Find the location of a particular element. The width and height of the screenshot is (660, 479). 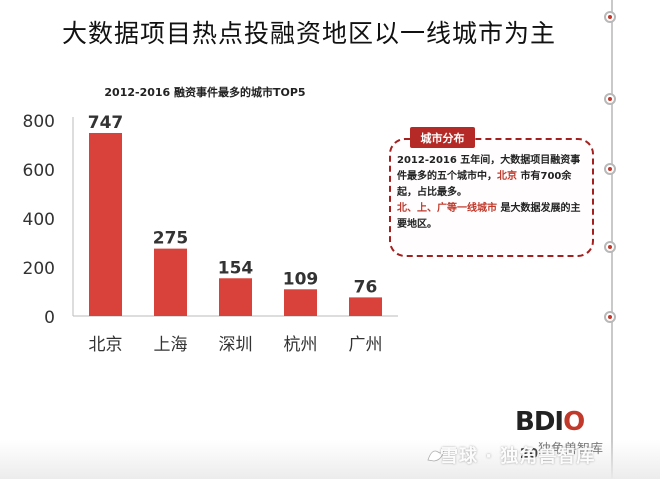

y-tick-label: 400 is located at coordinates (39, 220).